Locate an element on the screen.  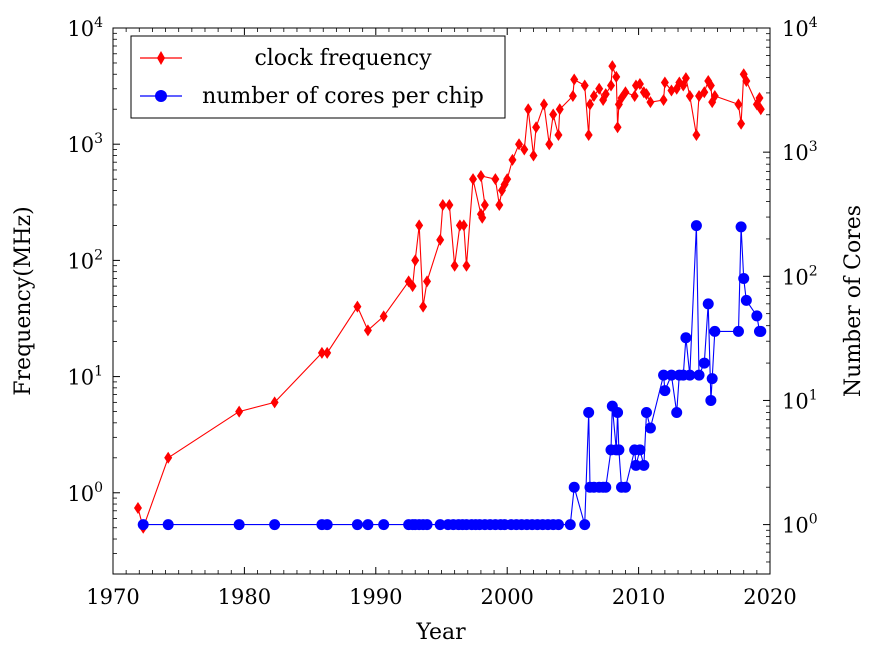
x-axis-title: Year is located at coordinates (440, 632).